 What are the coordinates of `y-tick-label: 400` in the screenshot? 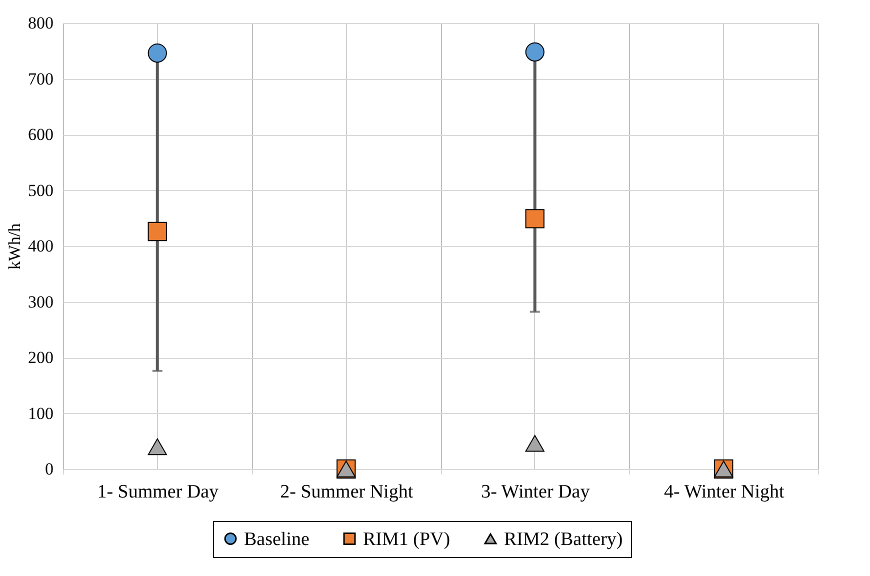 It's located at (41, 246).